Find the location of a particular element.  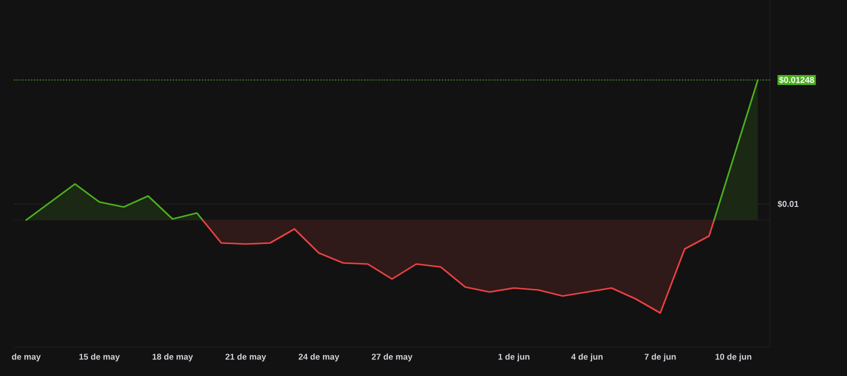

y-tick-label: $0.01 is located at coordinates (788, 204).